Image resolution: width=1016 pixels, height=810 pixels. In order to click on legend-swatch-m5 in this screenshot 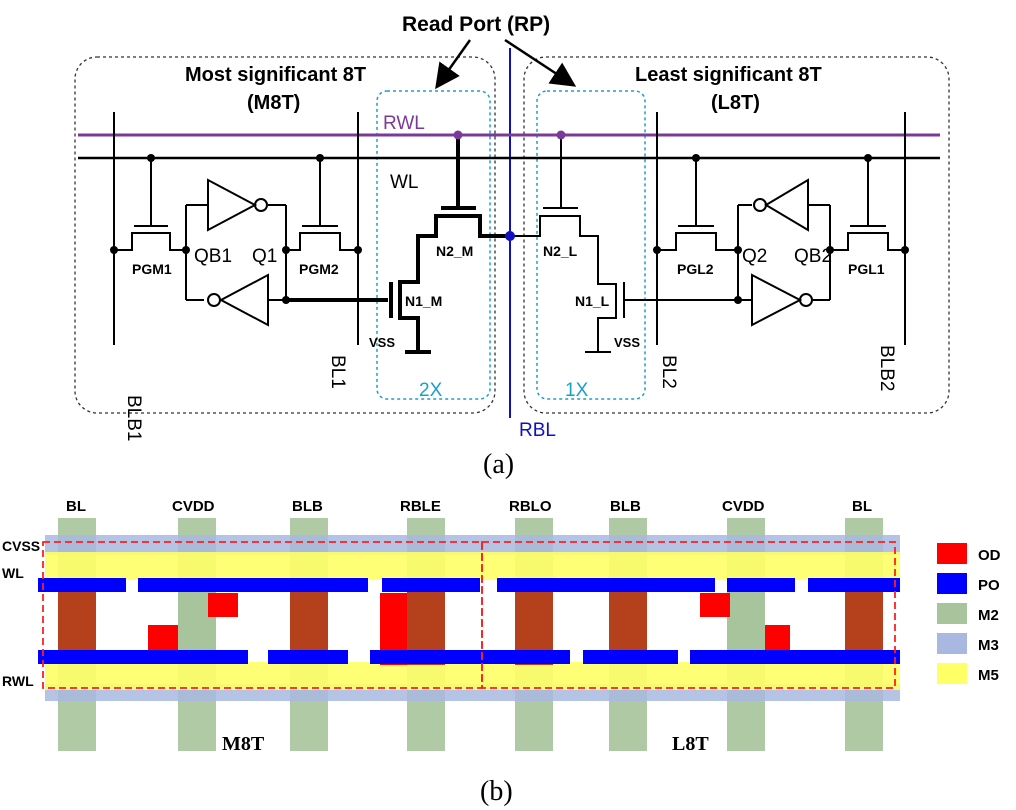, I will do `click(952, 673)`.